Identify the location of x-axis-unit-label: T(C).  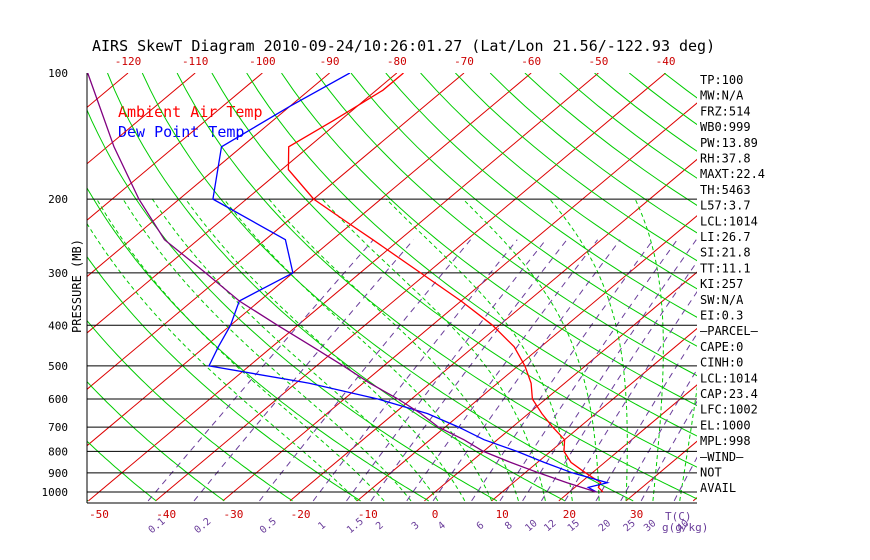
(678, 516).